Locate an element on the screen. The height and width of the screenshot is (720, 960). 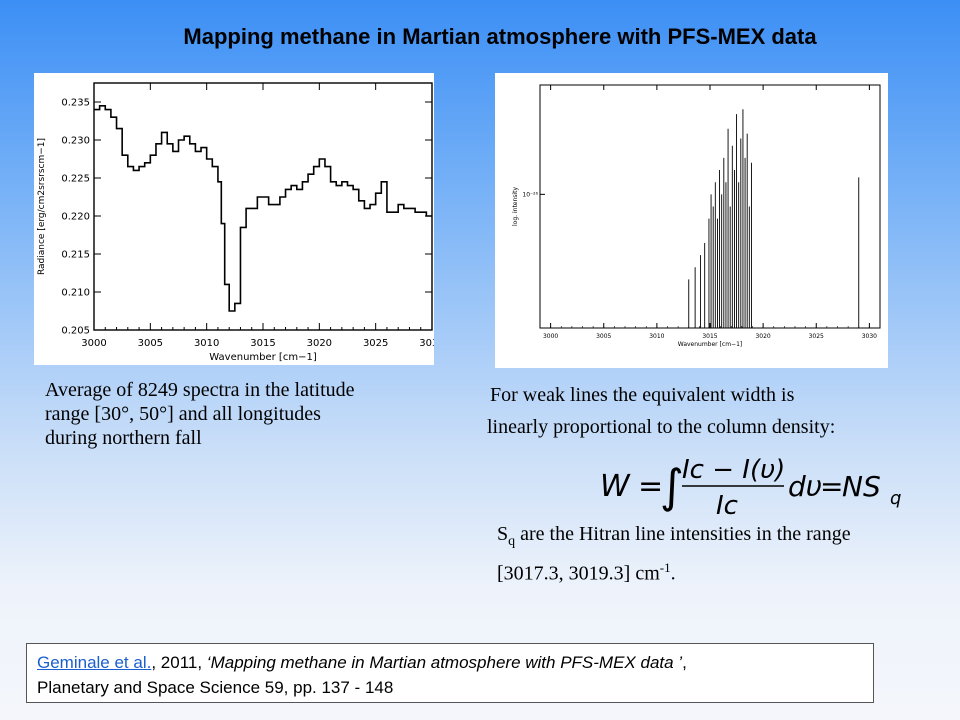
formula-numerator: Ic − I(υ) is located at coordinates (733, 470).